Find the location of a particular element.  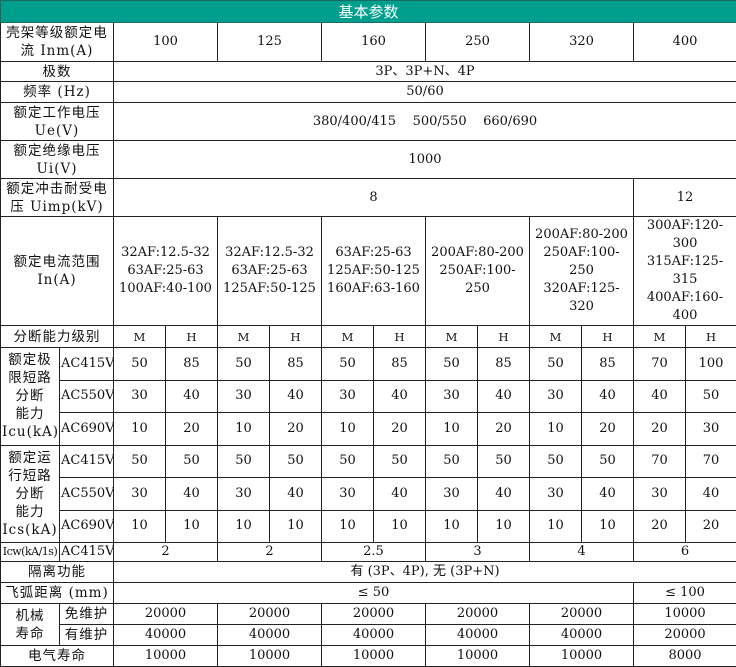

ui-row: 额定绝缘电压 Ui(V)1000 is located at coordinates (368, 160).